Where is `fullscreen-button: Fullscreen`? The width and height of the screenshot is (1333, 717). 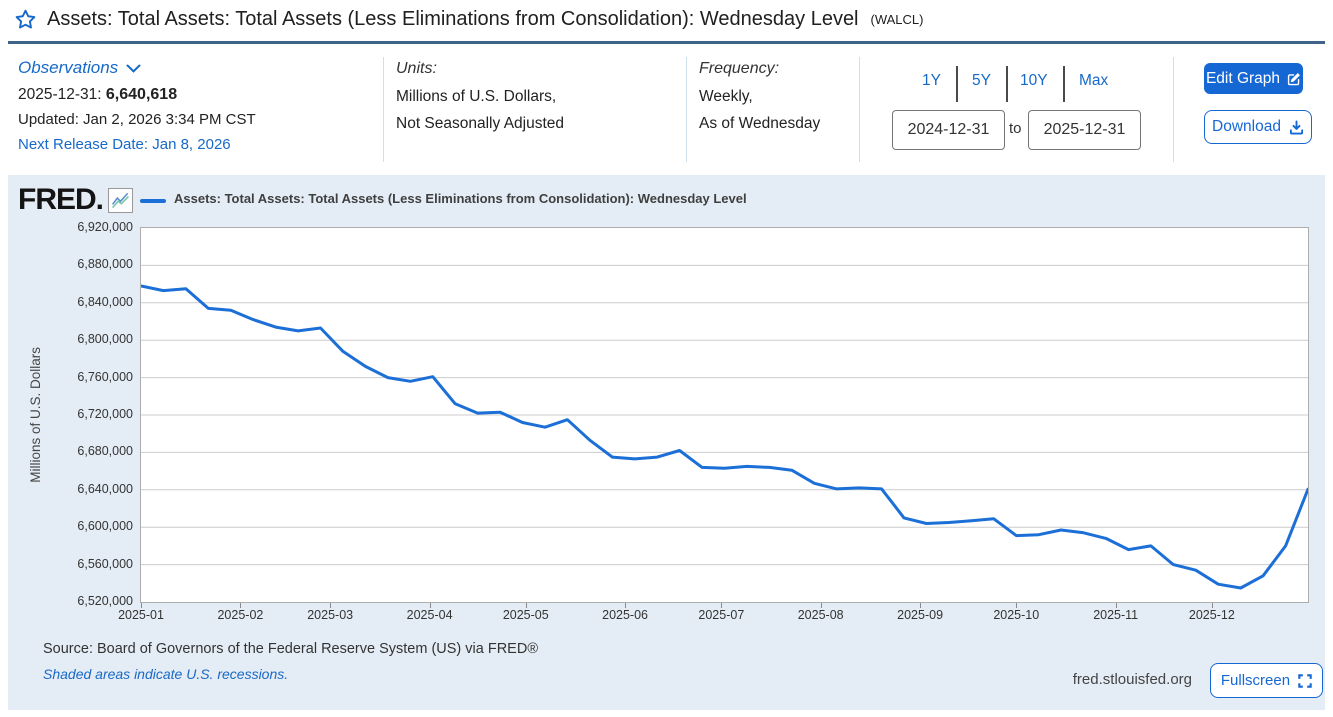
fullscreen-button: Fullscreen is located at coordinates (1266, 680).